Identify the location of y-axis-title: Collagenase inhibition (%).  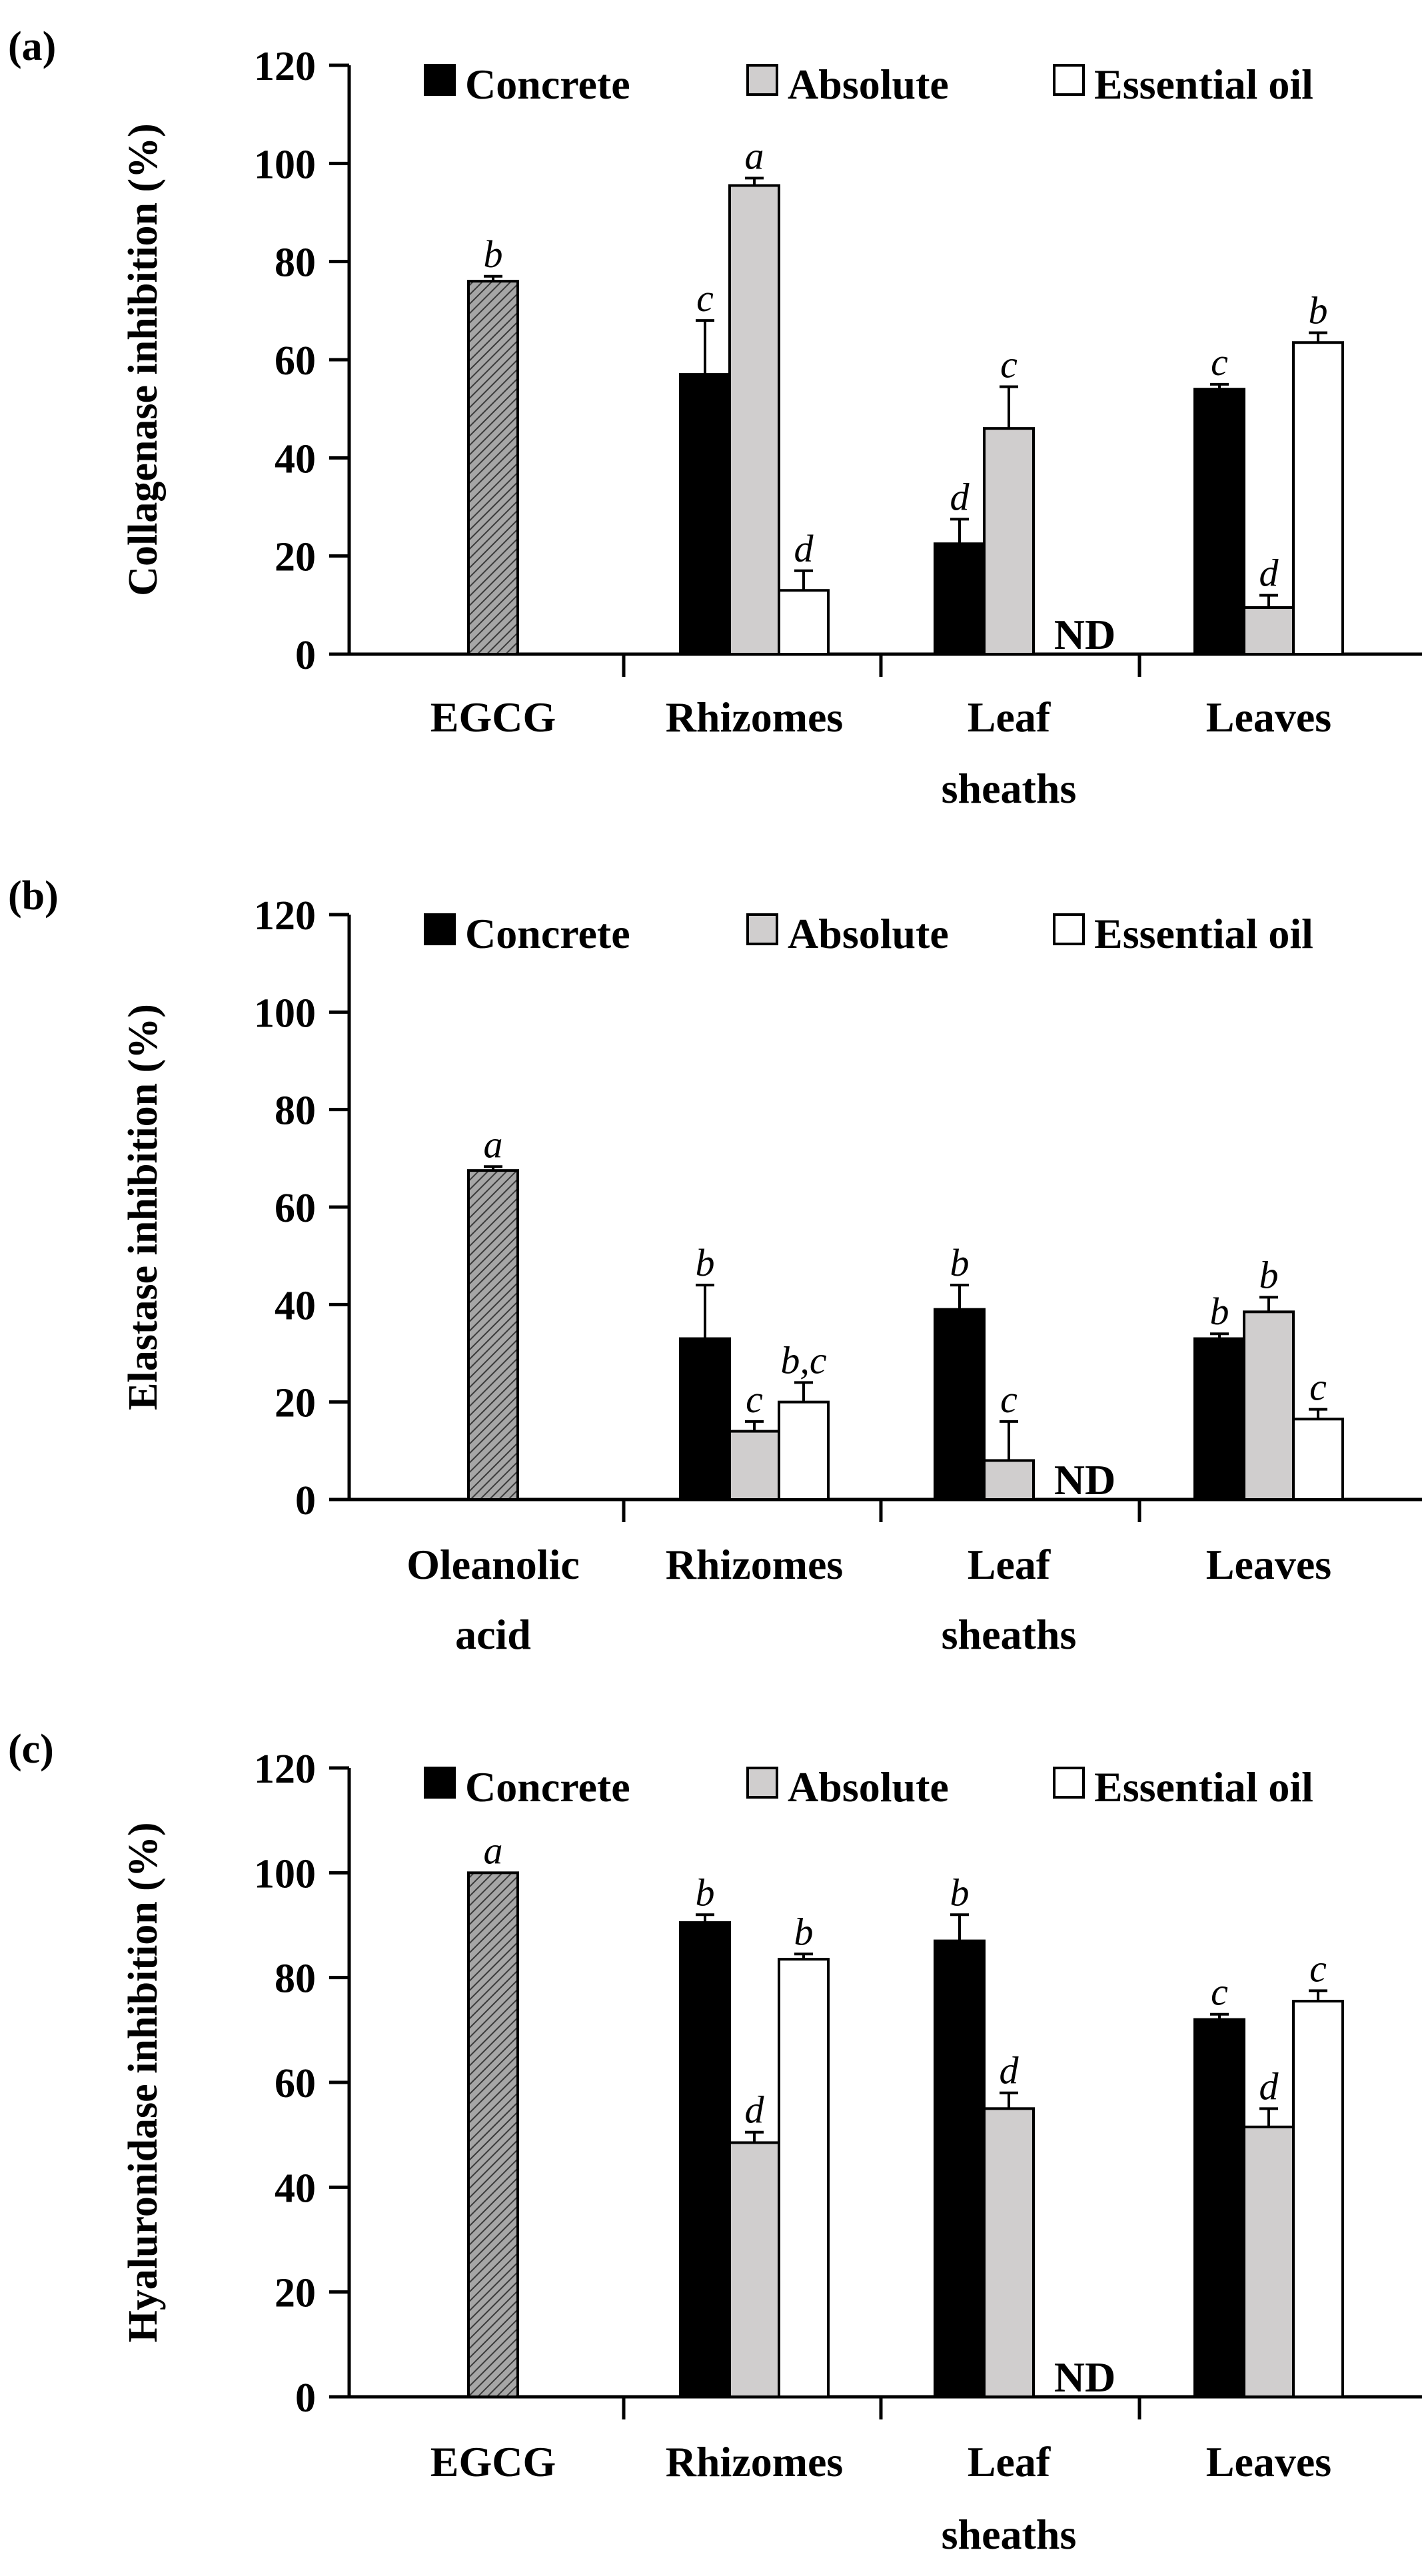
(143, 360).